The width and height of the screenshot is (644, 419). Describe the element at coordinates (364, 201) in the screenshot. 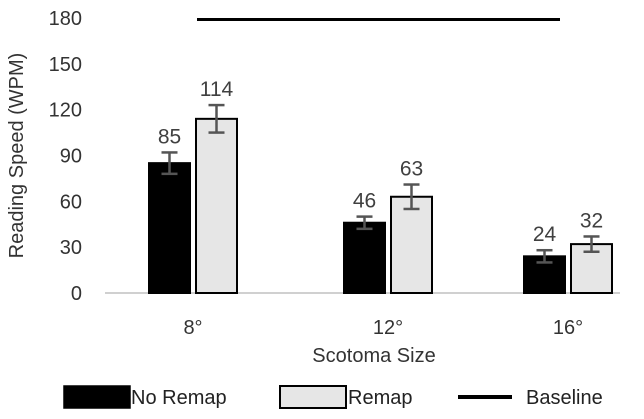

I see `data-label: 46` at that location.